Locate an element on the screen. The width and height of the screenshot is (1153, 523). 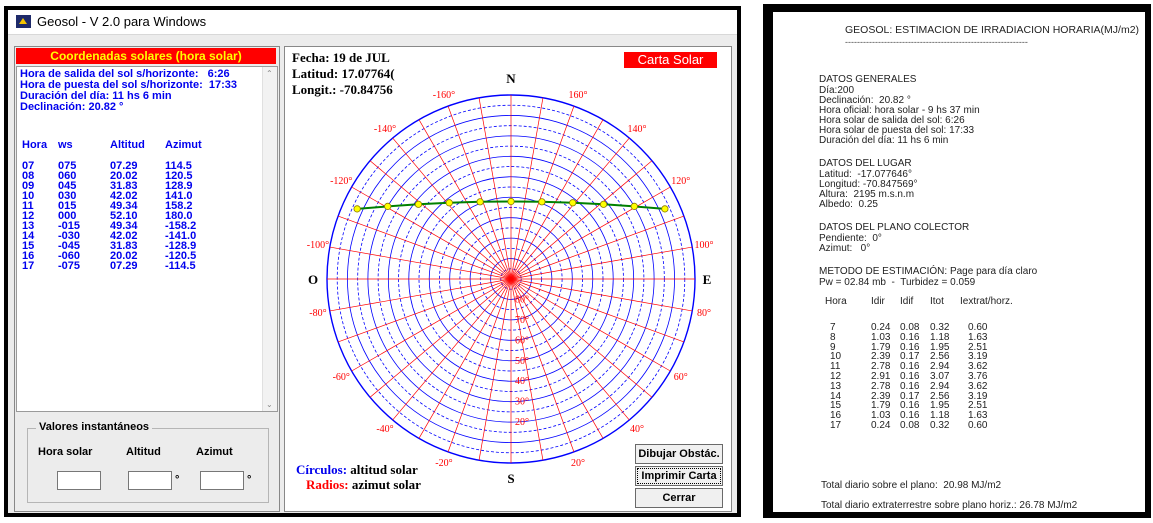
legend-rays: Radios: azimut solar is located at coordinates (363, 485).